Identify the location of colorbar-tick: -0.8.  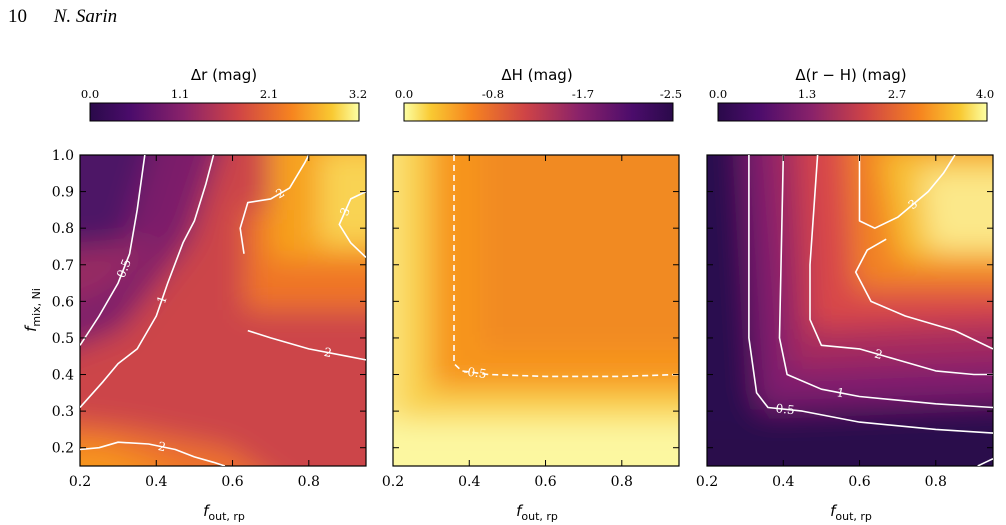
(493, 94).